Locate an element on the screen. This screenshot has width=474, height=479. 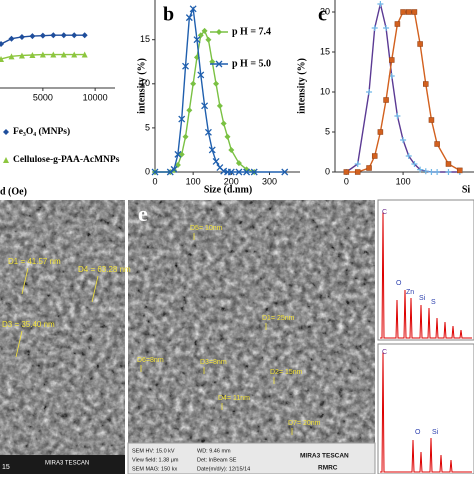
edx-element-label: Si is located at coordinates (422, 298).